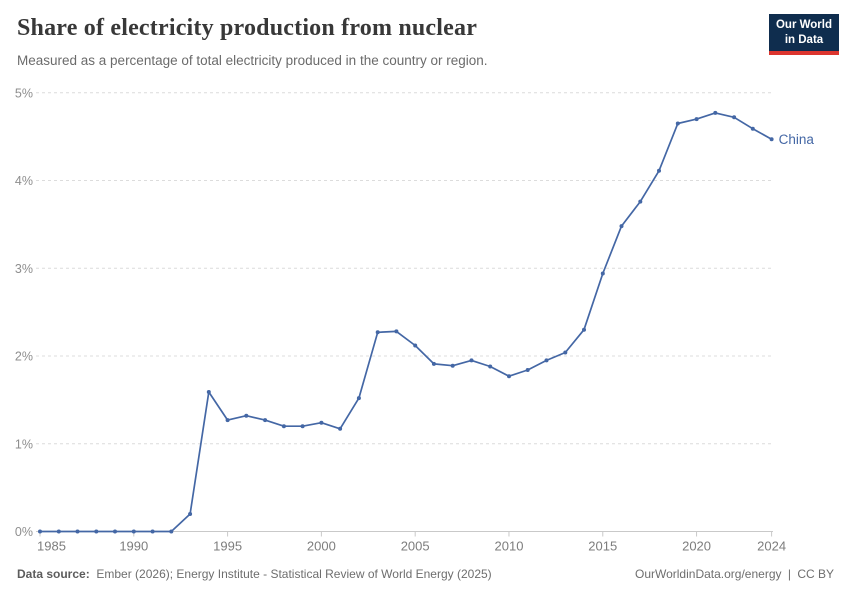 This screenshot has height=600, width=850. Describe the element at coordinates (51, 546) in the screenshot. I see `x-axis-label: 1985` at that location.